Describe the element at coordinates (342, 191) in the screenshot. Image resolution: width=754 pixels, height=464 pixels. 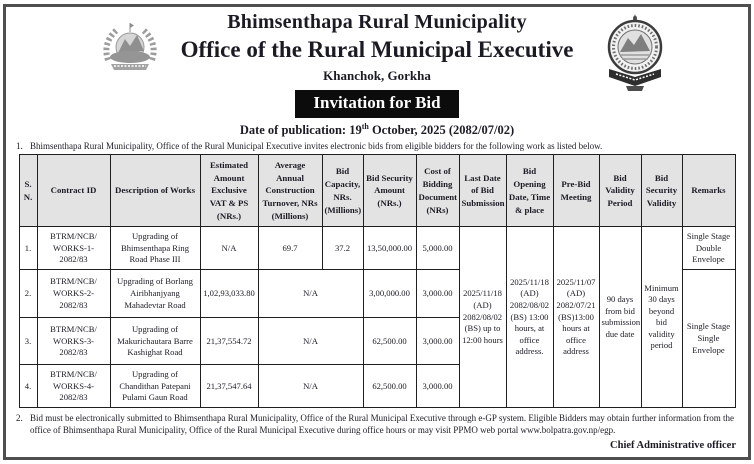
I see `column-header-bid-capacity: Bid Capacity, NRs. (Millions)` at that location.